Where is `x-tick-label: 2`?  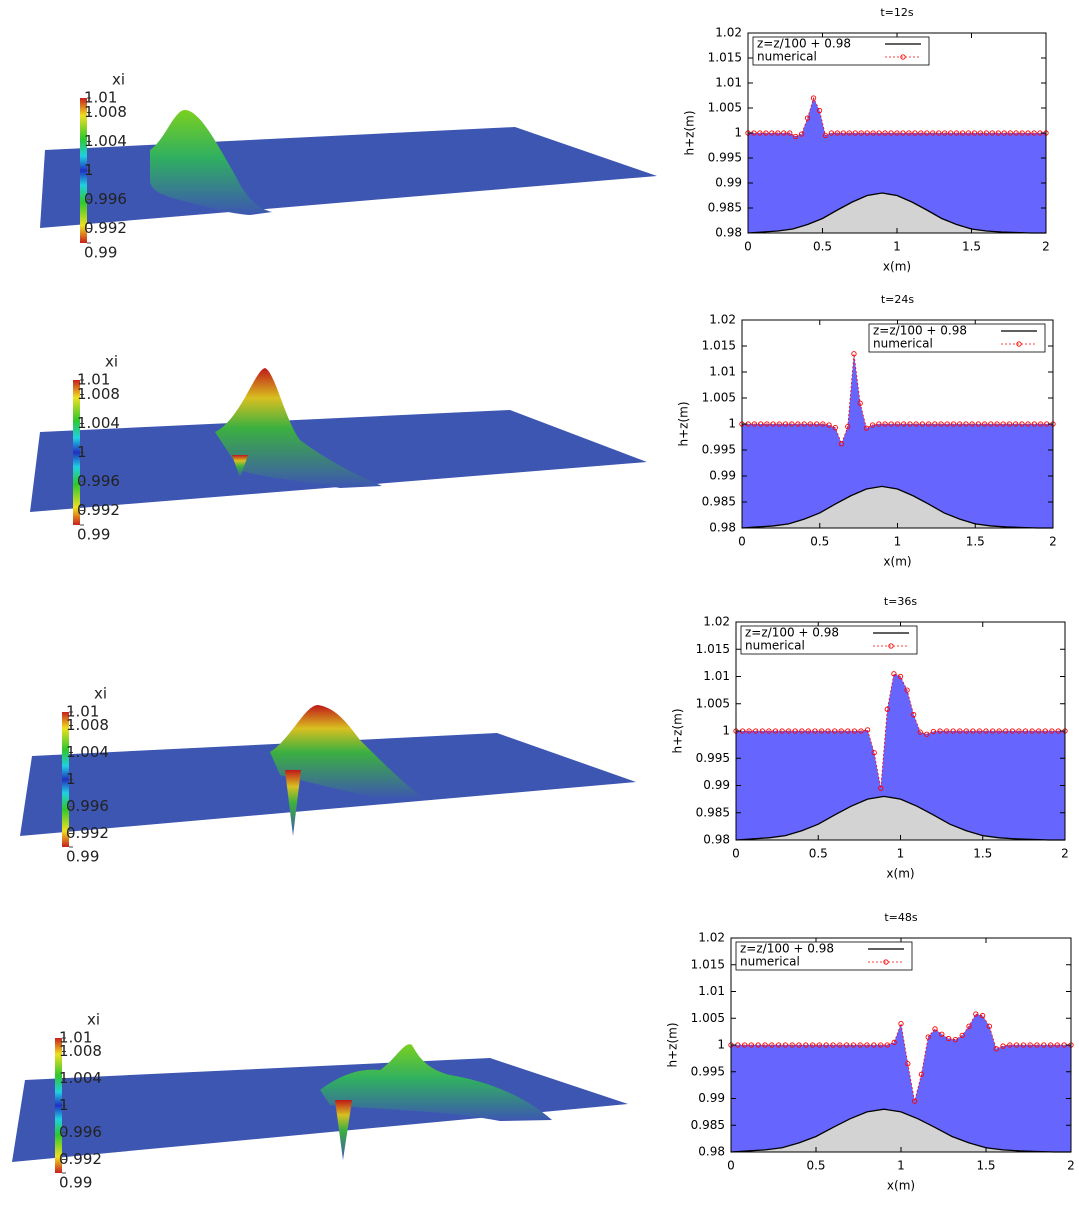 x-tick-label: 2 is located at coordinates (1053, 542).